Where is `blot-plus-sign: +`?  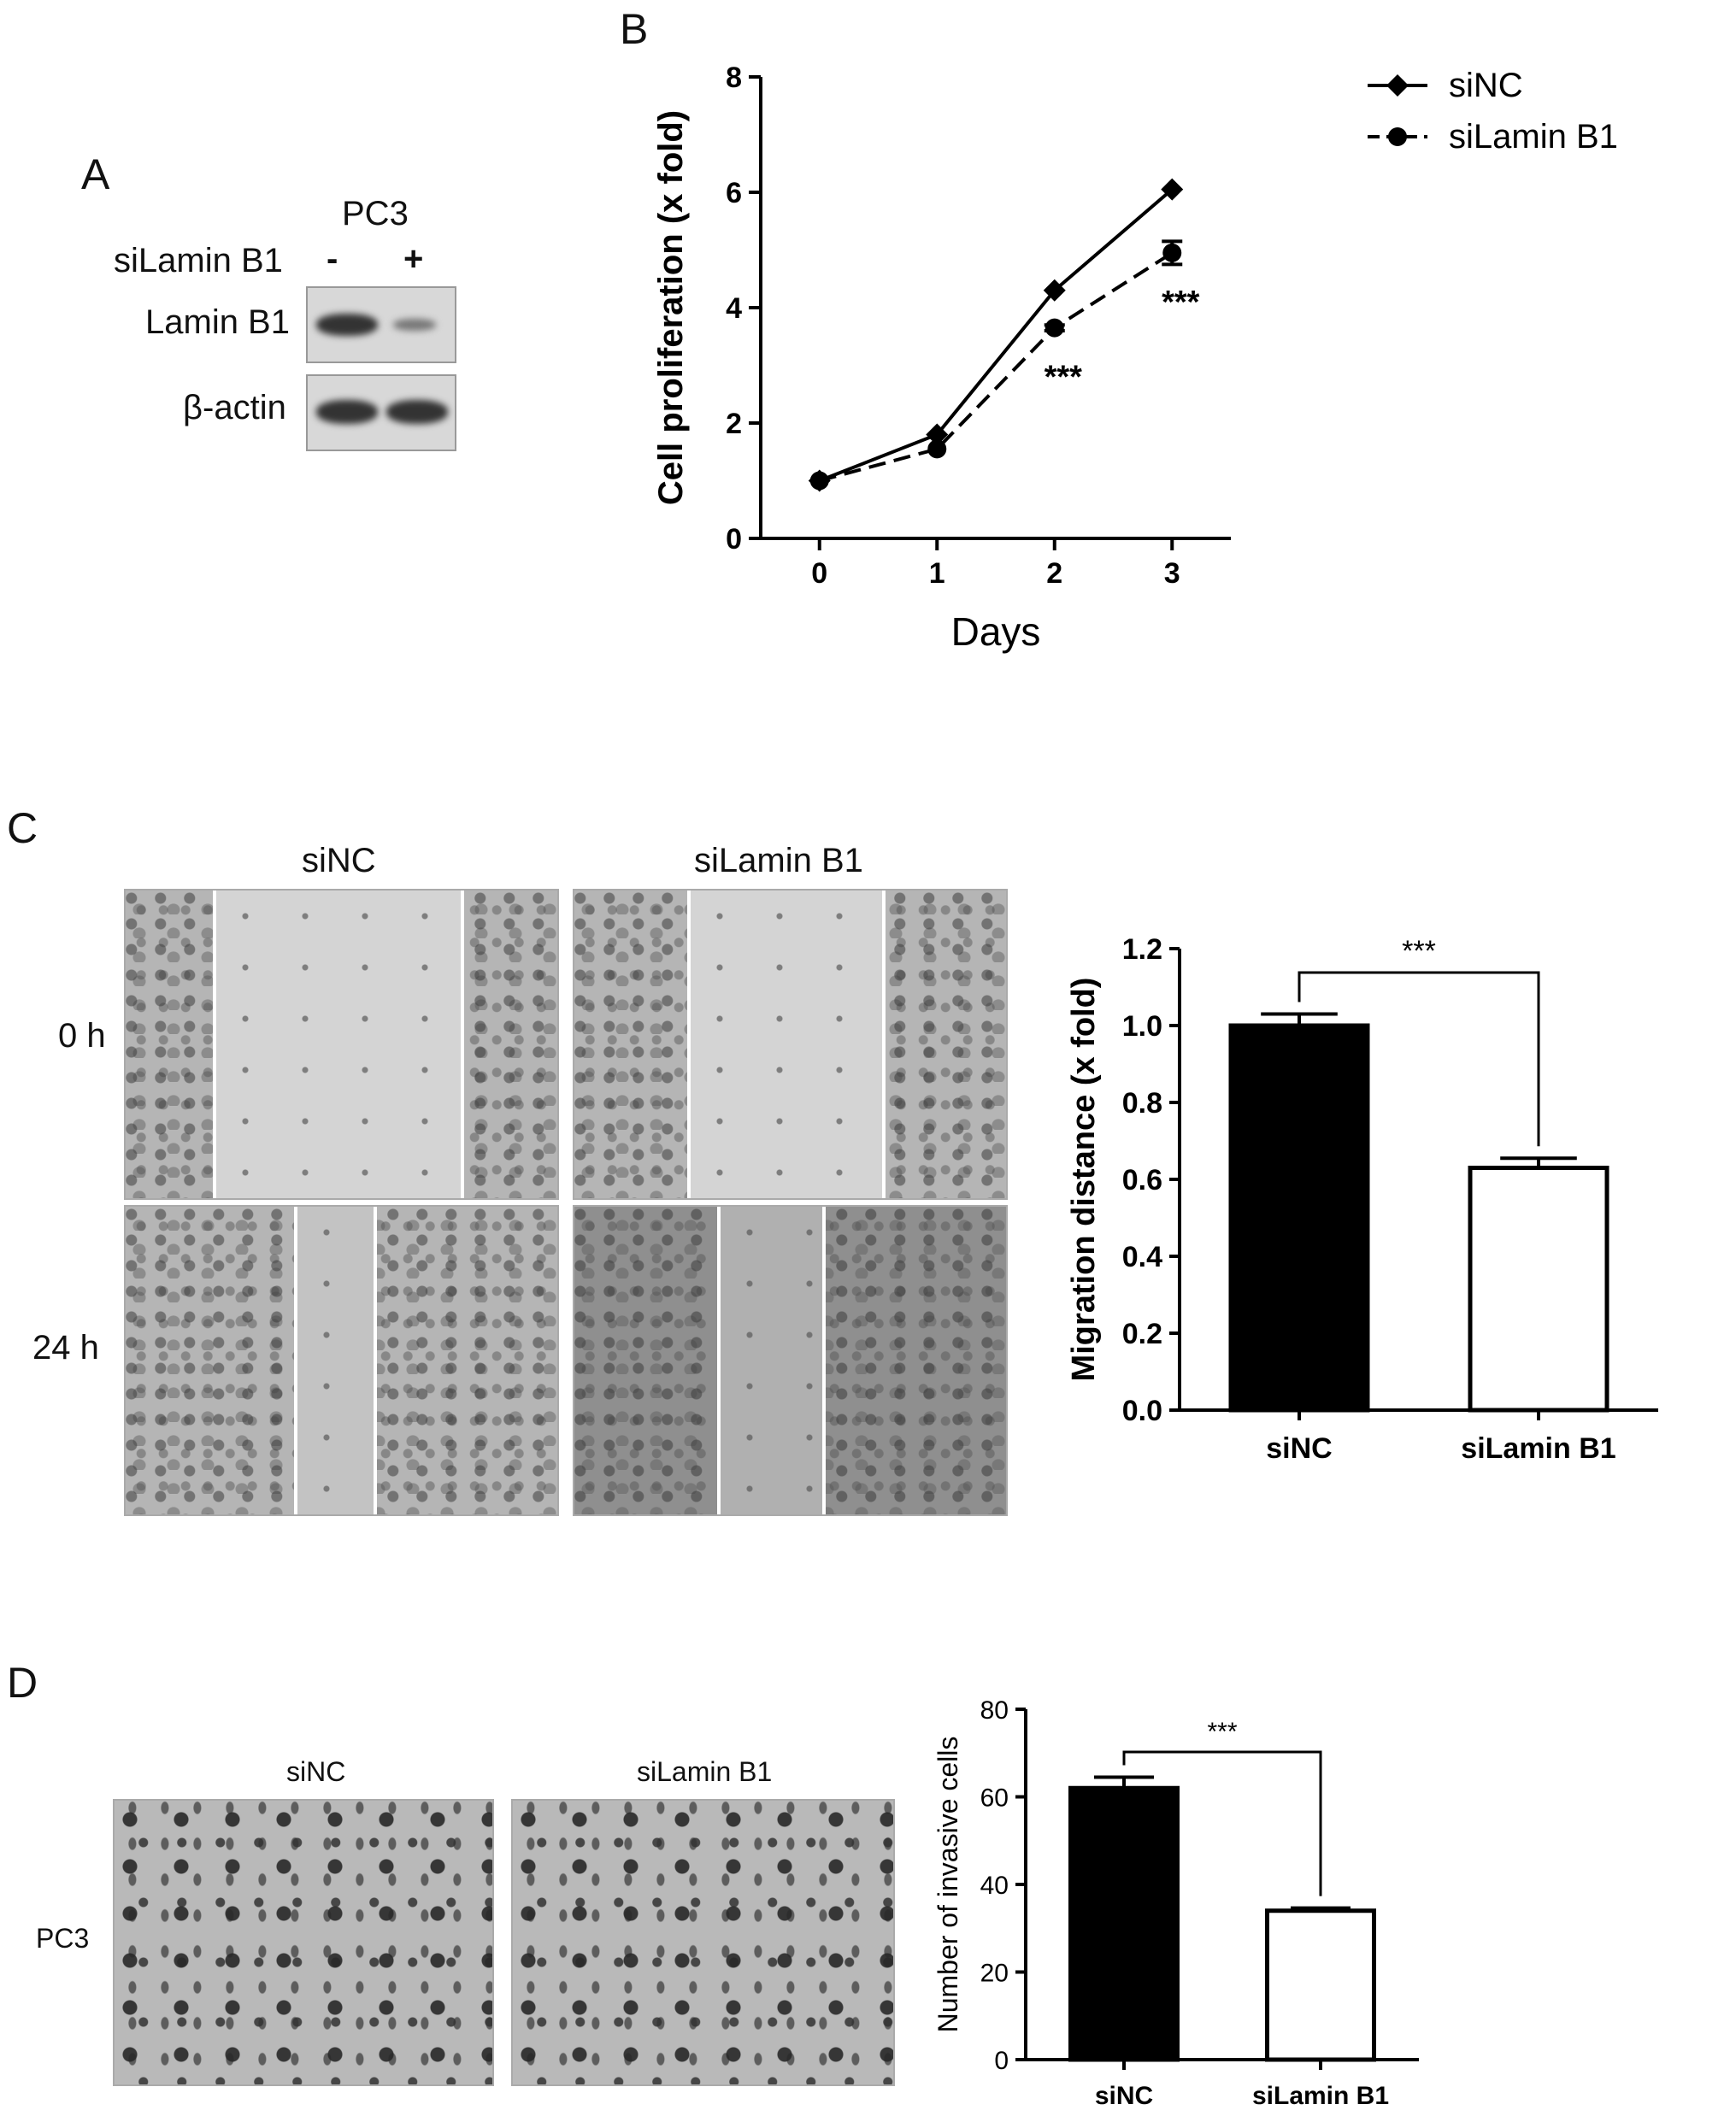 blot-plus-sign: + is located at coordinates (413, 259).